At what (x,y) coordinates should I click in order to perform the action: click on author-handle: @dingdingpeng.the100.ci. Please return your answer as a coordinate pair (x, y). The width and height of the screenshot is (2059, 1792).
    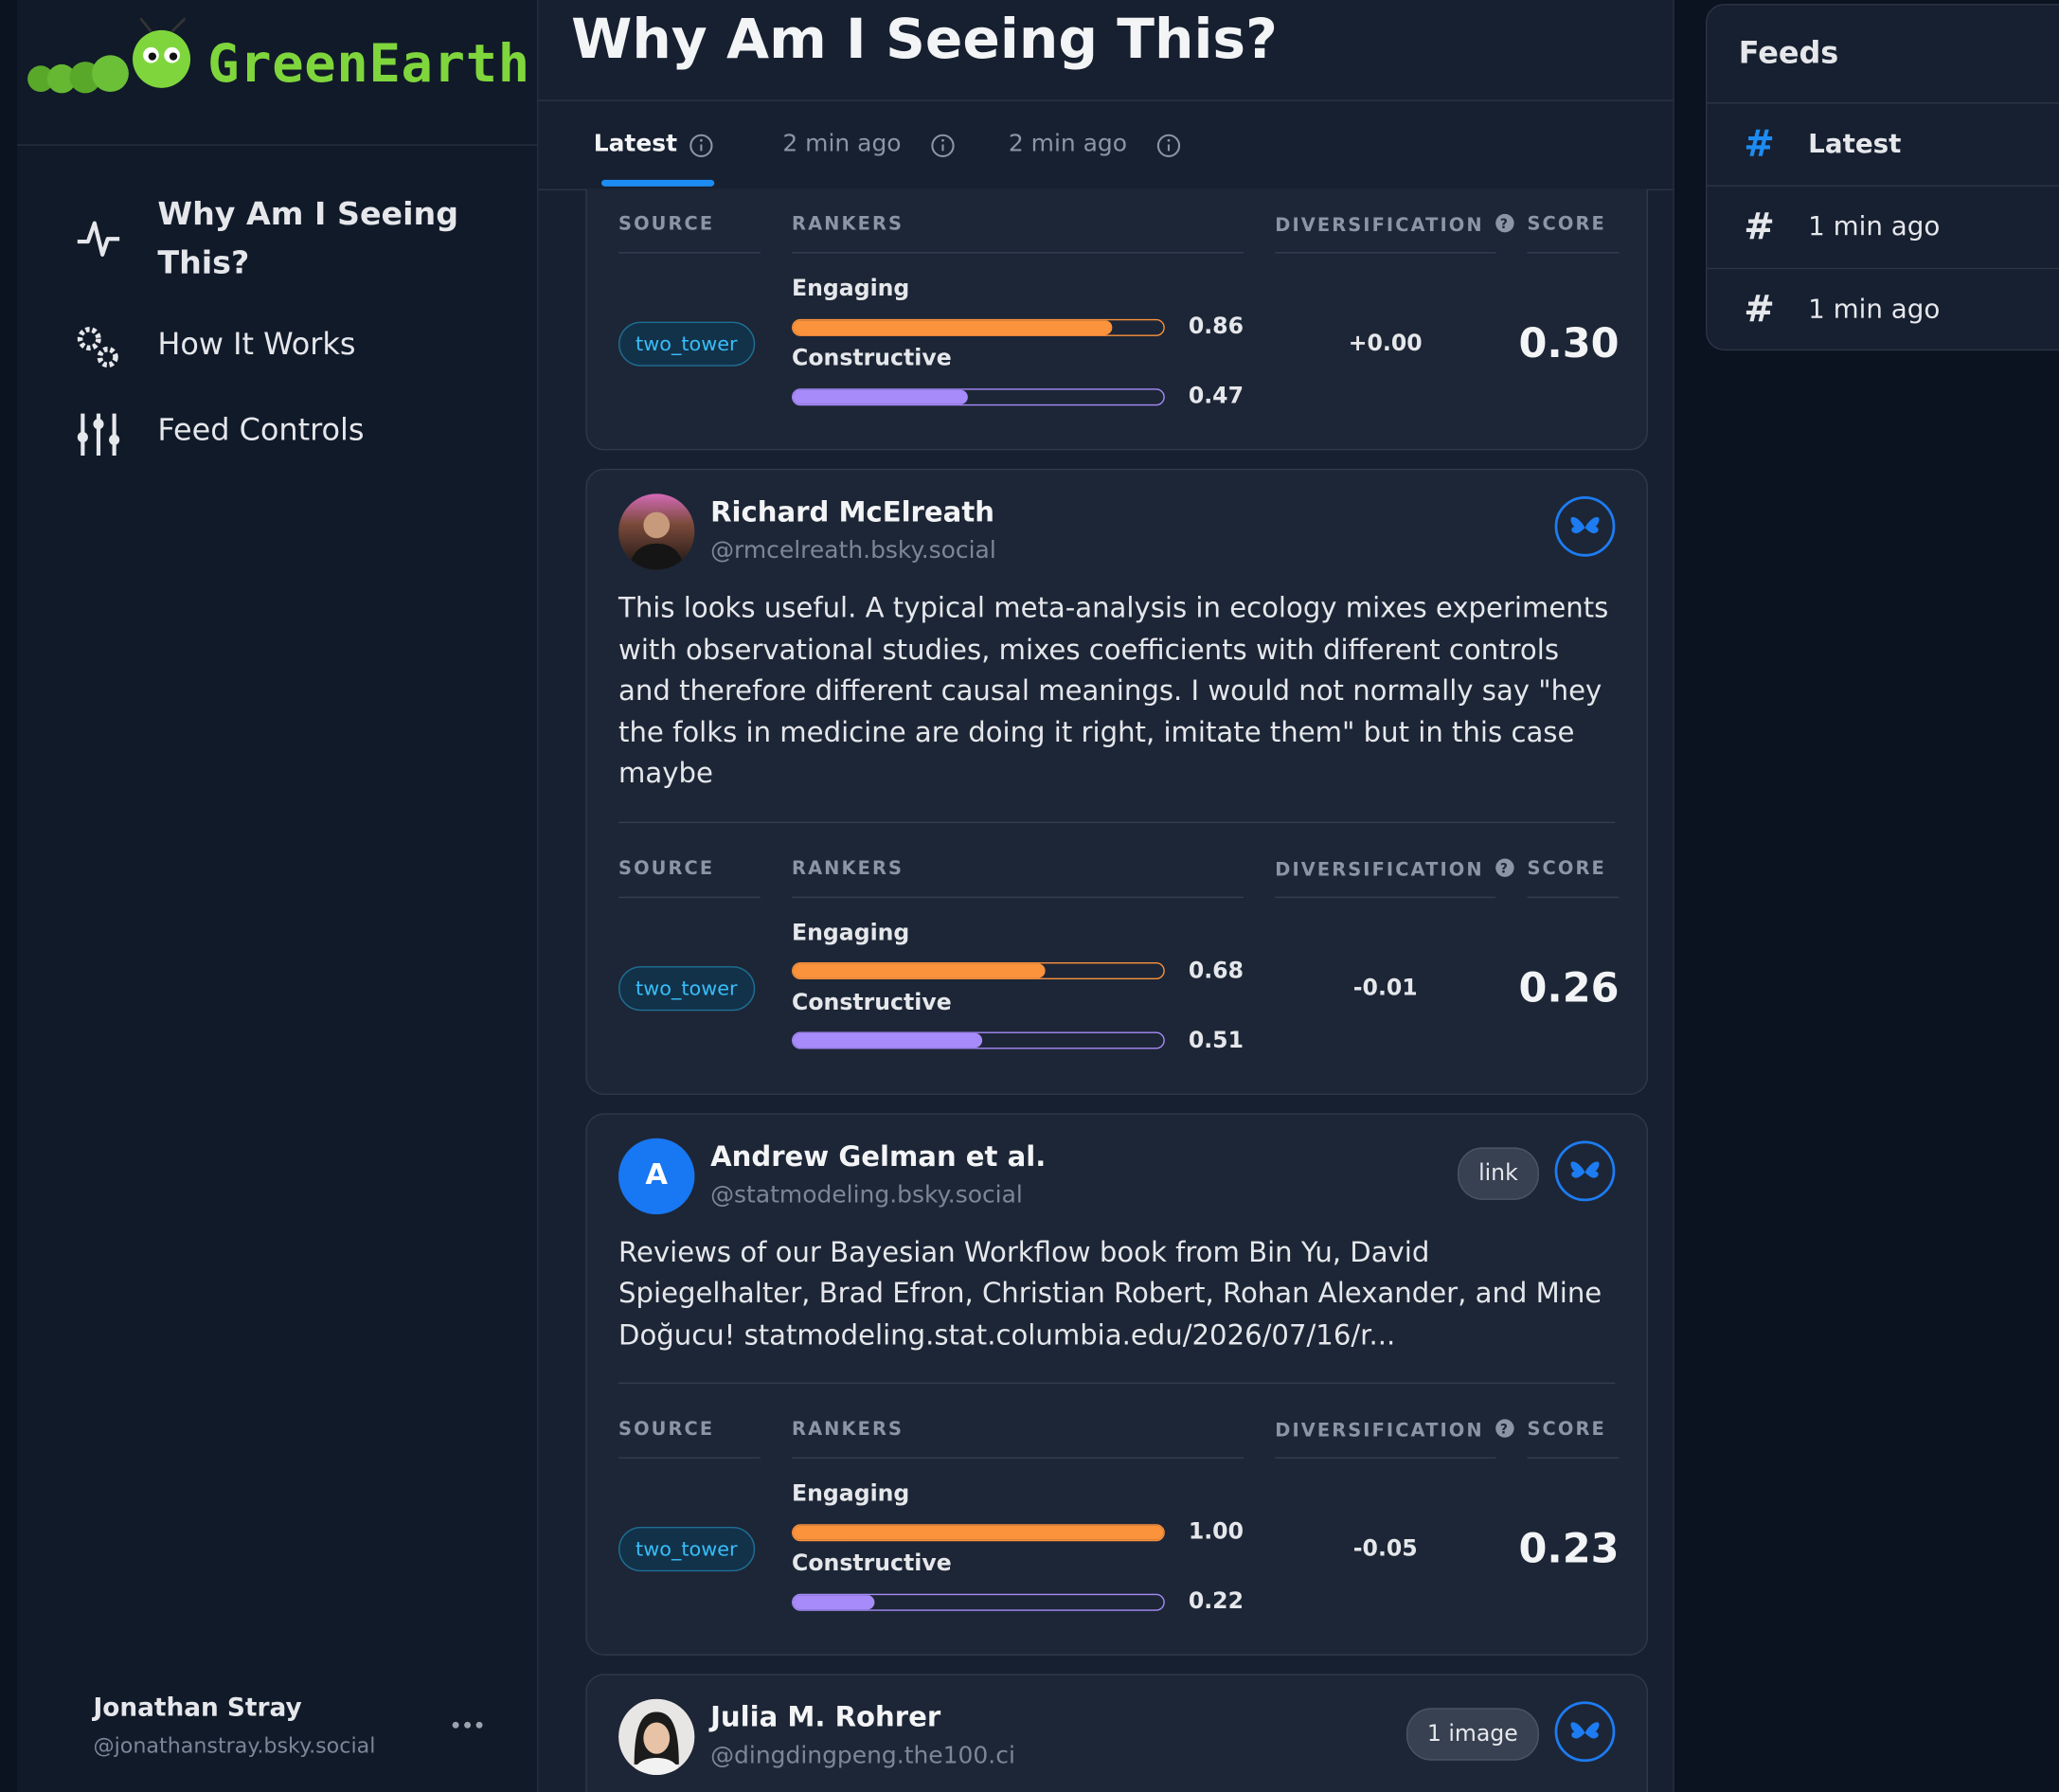
    Looking at the image, I should click on (863, 1756).